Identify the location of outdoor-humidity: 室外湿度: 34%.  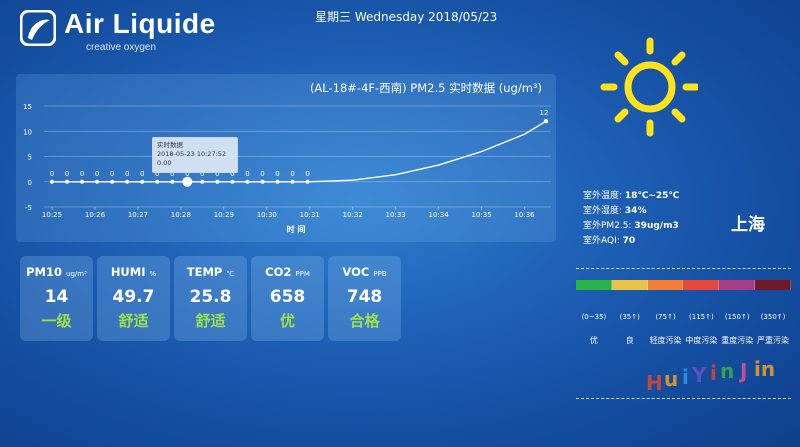
(615, 211).